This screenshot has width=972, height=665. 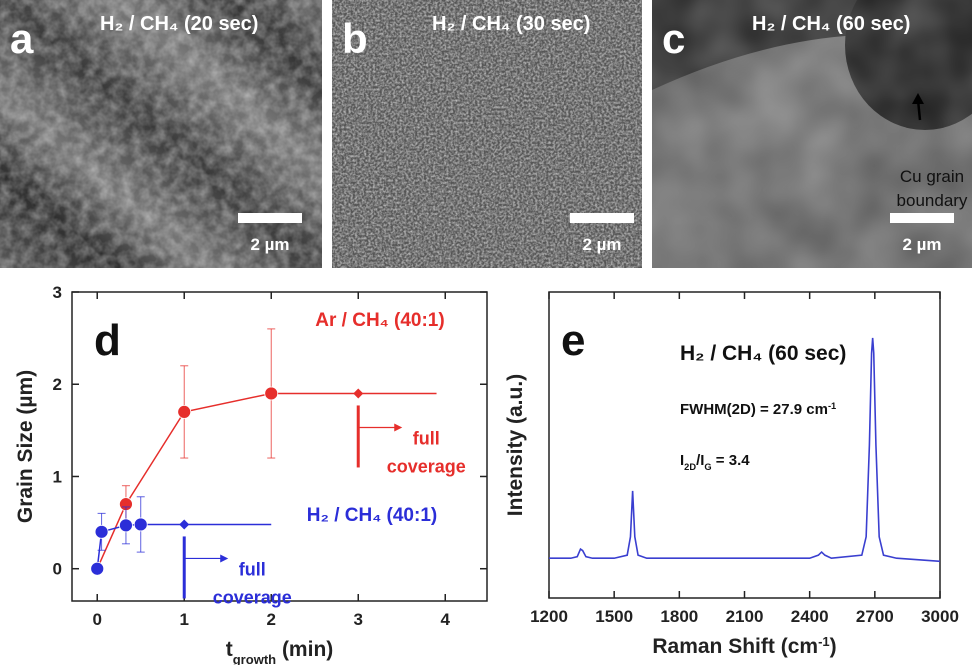 I want to click on series-name: Ar / CH₄ (40:1), so click(x=379, y=320).